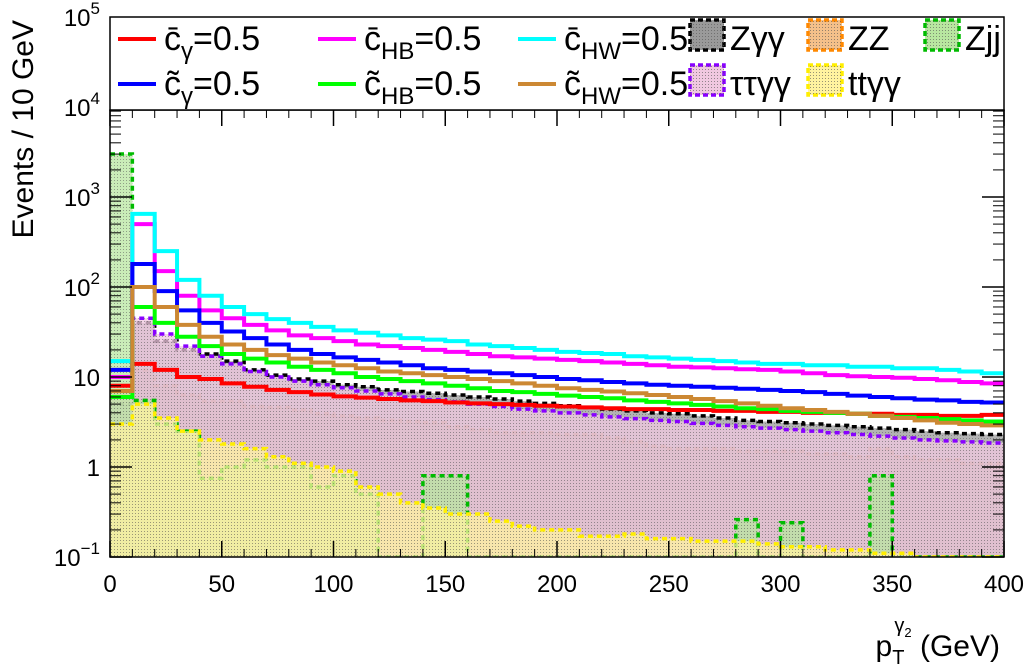 This screenshot has width=1031, height=666. What do you see at coordinates (874, 84) in the screenshot?
I see `legend-label-bg-4: ttγγ` at bounding box center [874, 84].